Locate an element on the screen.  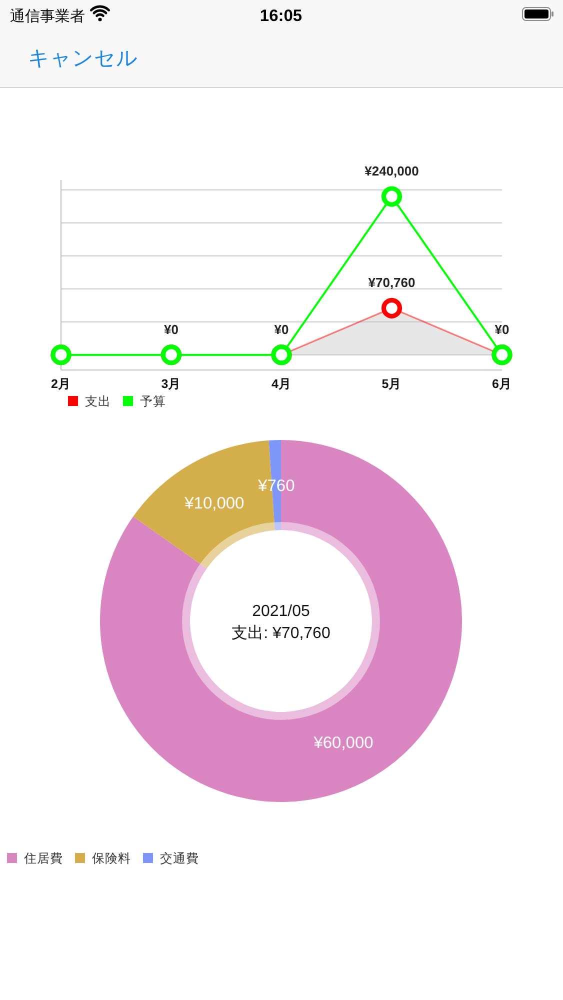
text: 2021/05 is located at coordinates (281, 611).